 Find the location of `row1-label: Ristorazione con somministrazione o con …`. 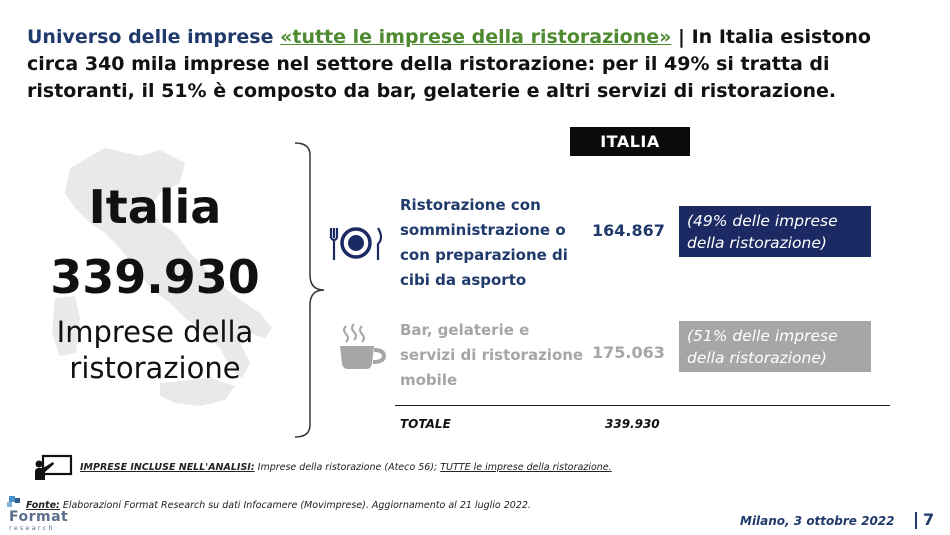

row1-label: Ristorazione con somministrazione o con … is located at coordinates (492, 243).